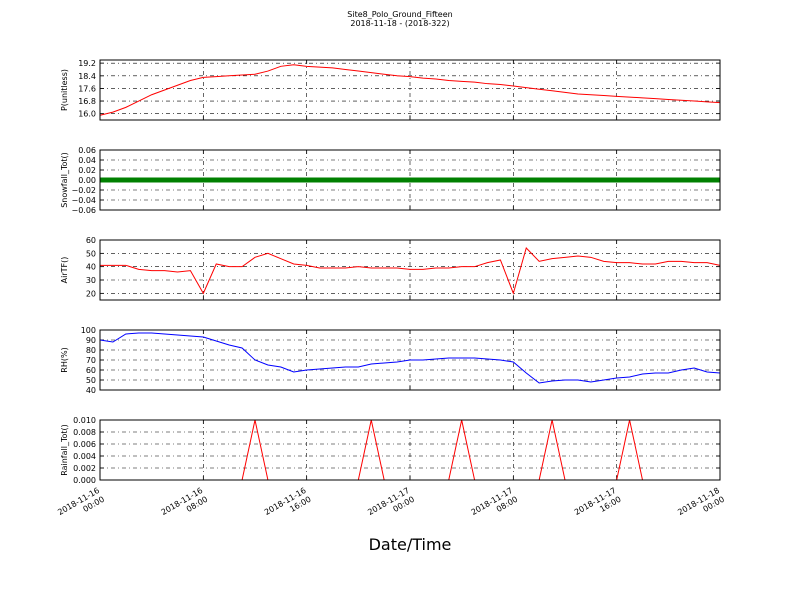 Image resolution: width=800 pixels, height=600 pixels. I want to click on y-tick-label: −0.04, so click(83, 200).